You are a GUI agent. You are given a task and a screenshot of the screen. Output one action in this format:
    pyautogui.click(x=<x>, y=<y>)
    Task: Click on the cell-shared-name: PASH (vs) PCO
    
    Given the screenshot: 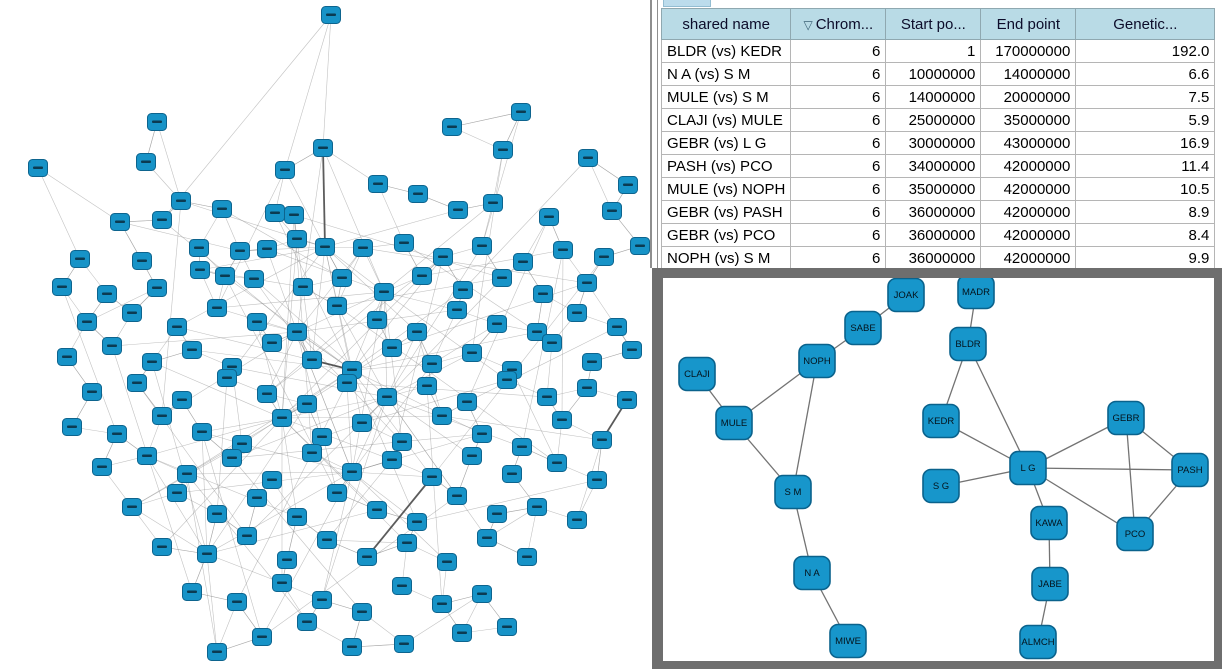 What is the action you would take?
    pyautogui.click(x=726, y=166)
    